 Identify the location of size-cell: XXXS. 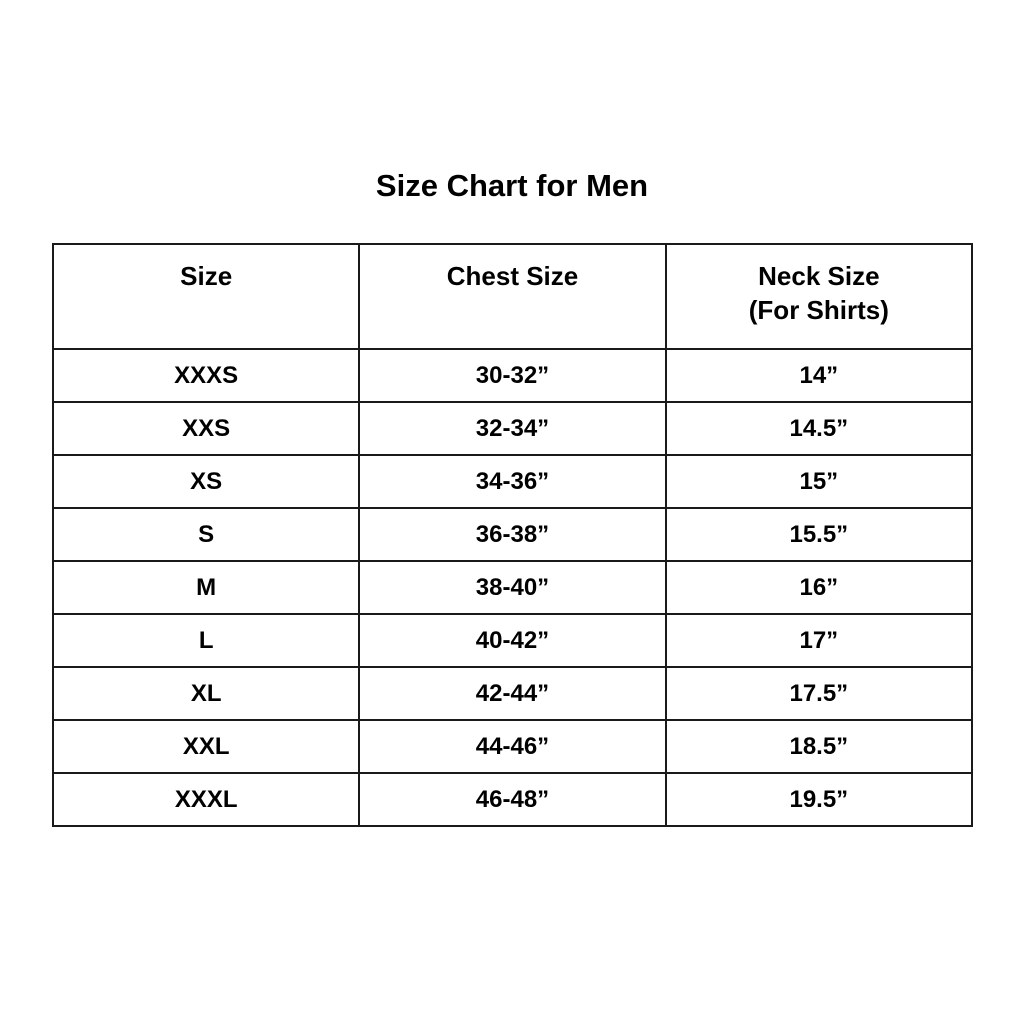
(206, 375).